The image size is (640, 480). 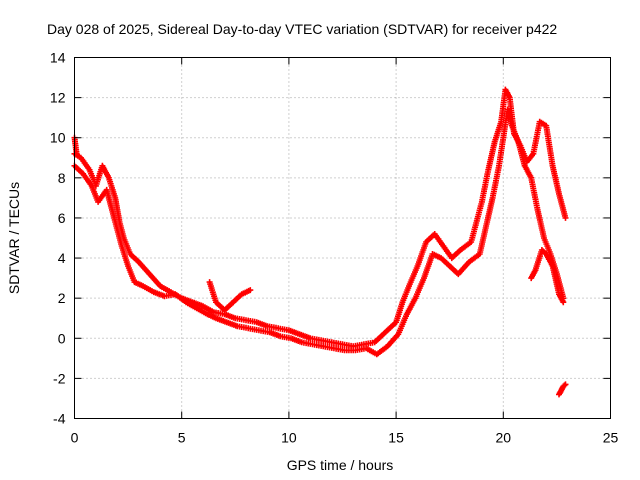 What do you see at coordinates (62, 298) in the screenshot?
I see `y-tick-label: 2` at bounding box center [62, 298].